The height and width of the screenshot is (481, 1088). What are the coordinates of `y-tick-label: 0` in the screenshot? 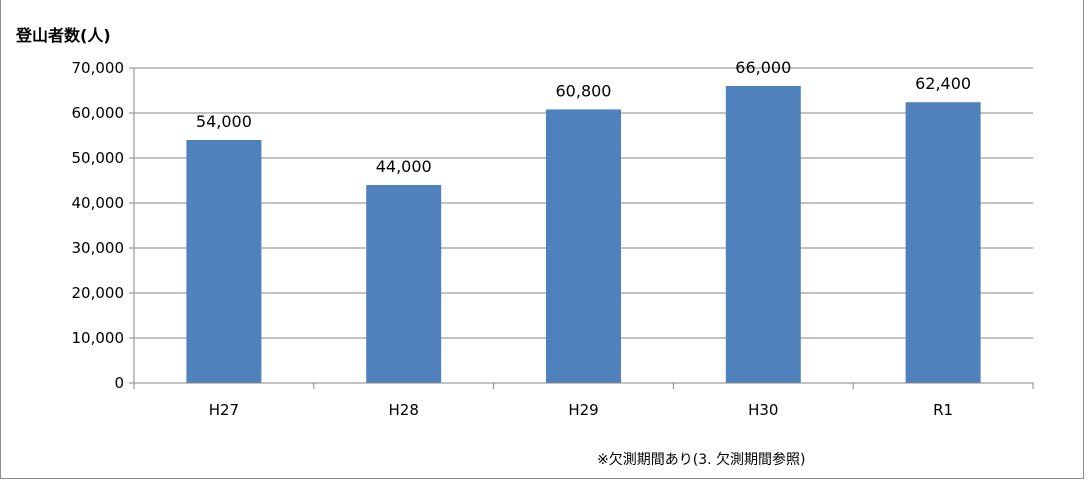 It's located at (119, 383).